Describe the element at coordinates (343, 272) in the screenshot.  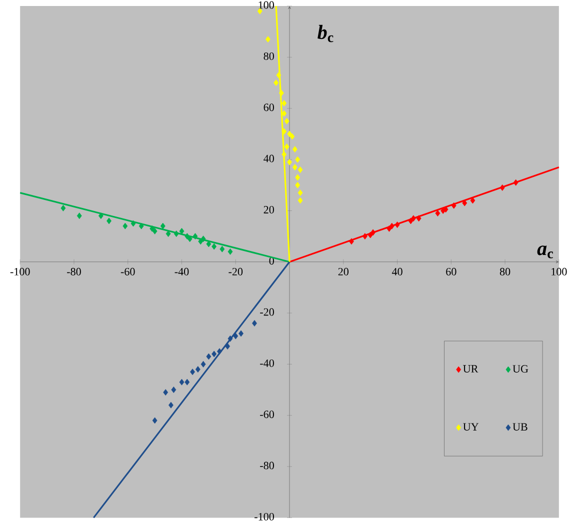
I see `x-tick-label: 20` at that location.